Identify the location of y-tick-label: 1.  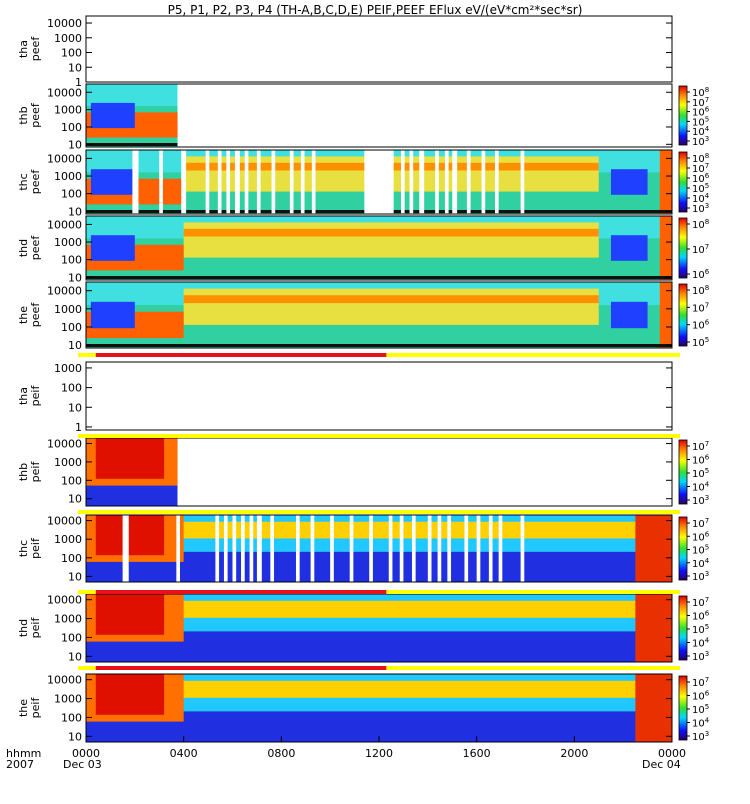
(78, 427).